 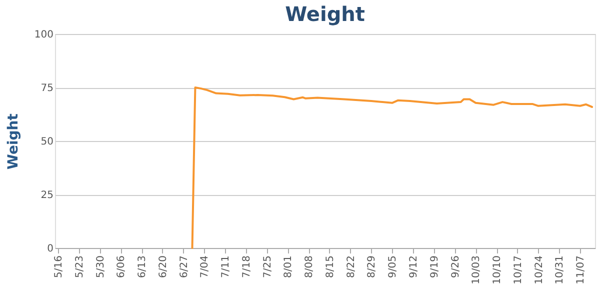 I want to click on x-tick-label: 5/23, so click(x=80, y=267).